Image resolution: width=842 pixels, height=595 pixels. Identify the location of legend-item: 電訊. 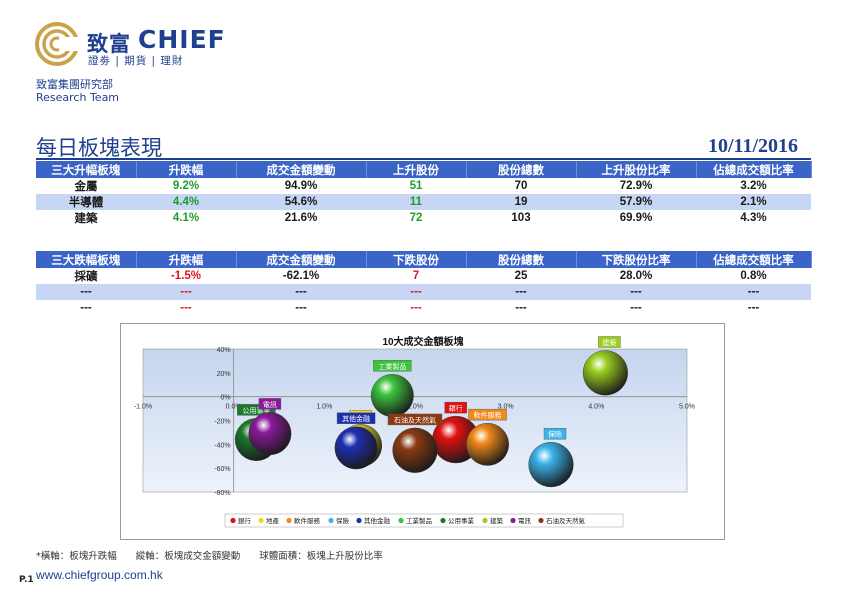
(525, 520).